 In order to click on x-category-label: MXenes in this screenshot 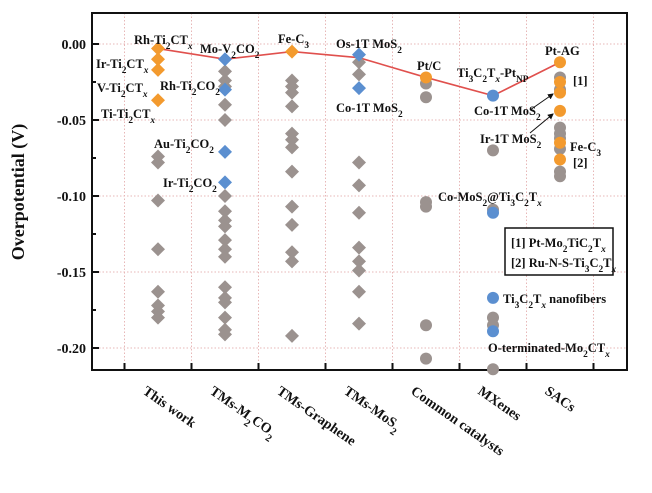, I will do `click(499, 404)`.